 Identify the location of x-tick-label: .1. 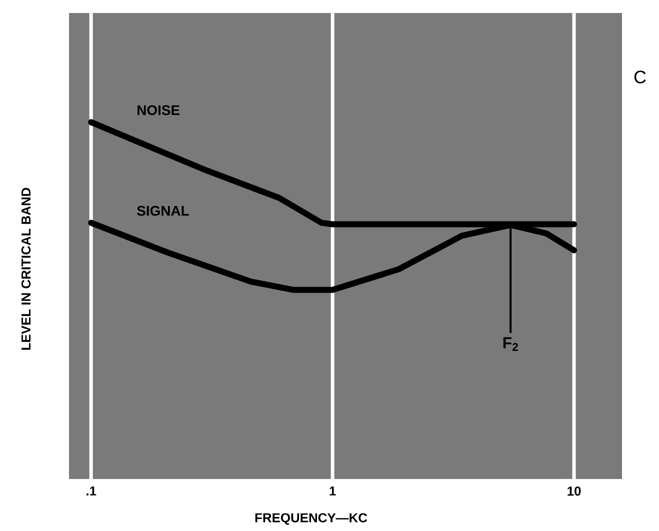
(91, 491).